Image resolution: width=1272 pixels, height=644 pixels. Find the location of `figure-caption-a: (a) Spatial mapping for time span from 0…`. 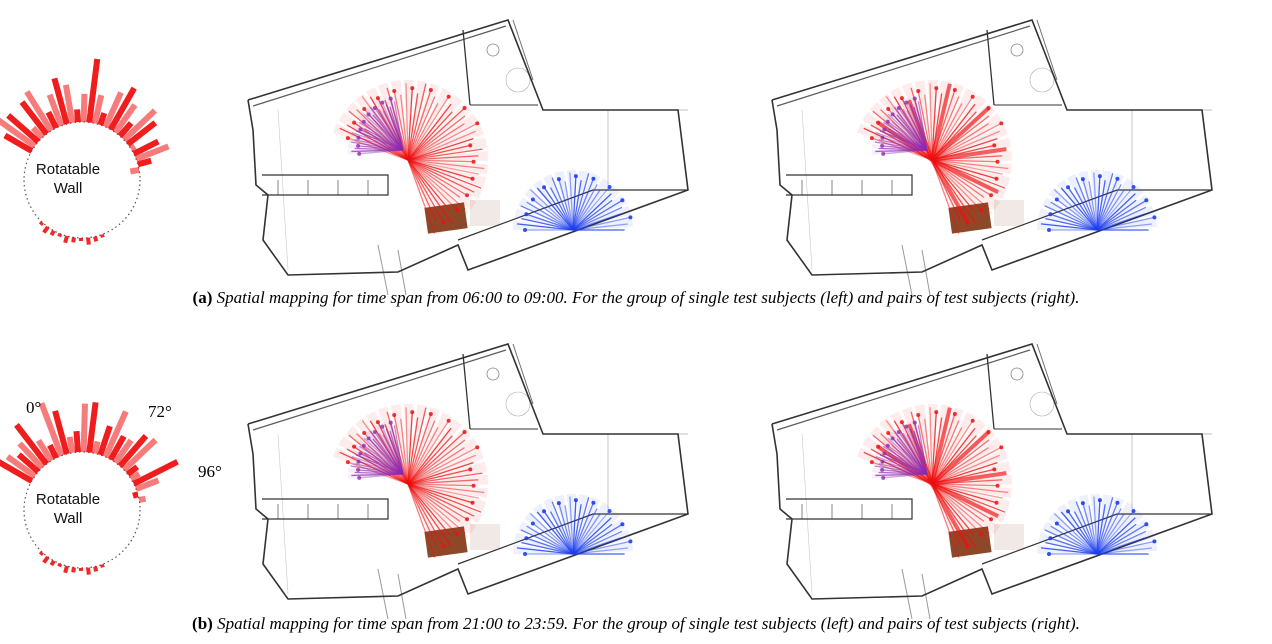

figure-caption-a: (a) Spatial mapping for time span from 0… is located at coordinates (636, 298).